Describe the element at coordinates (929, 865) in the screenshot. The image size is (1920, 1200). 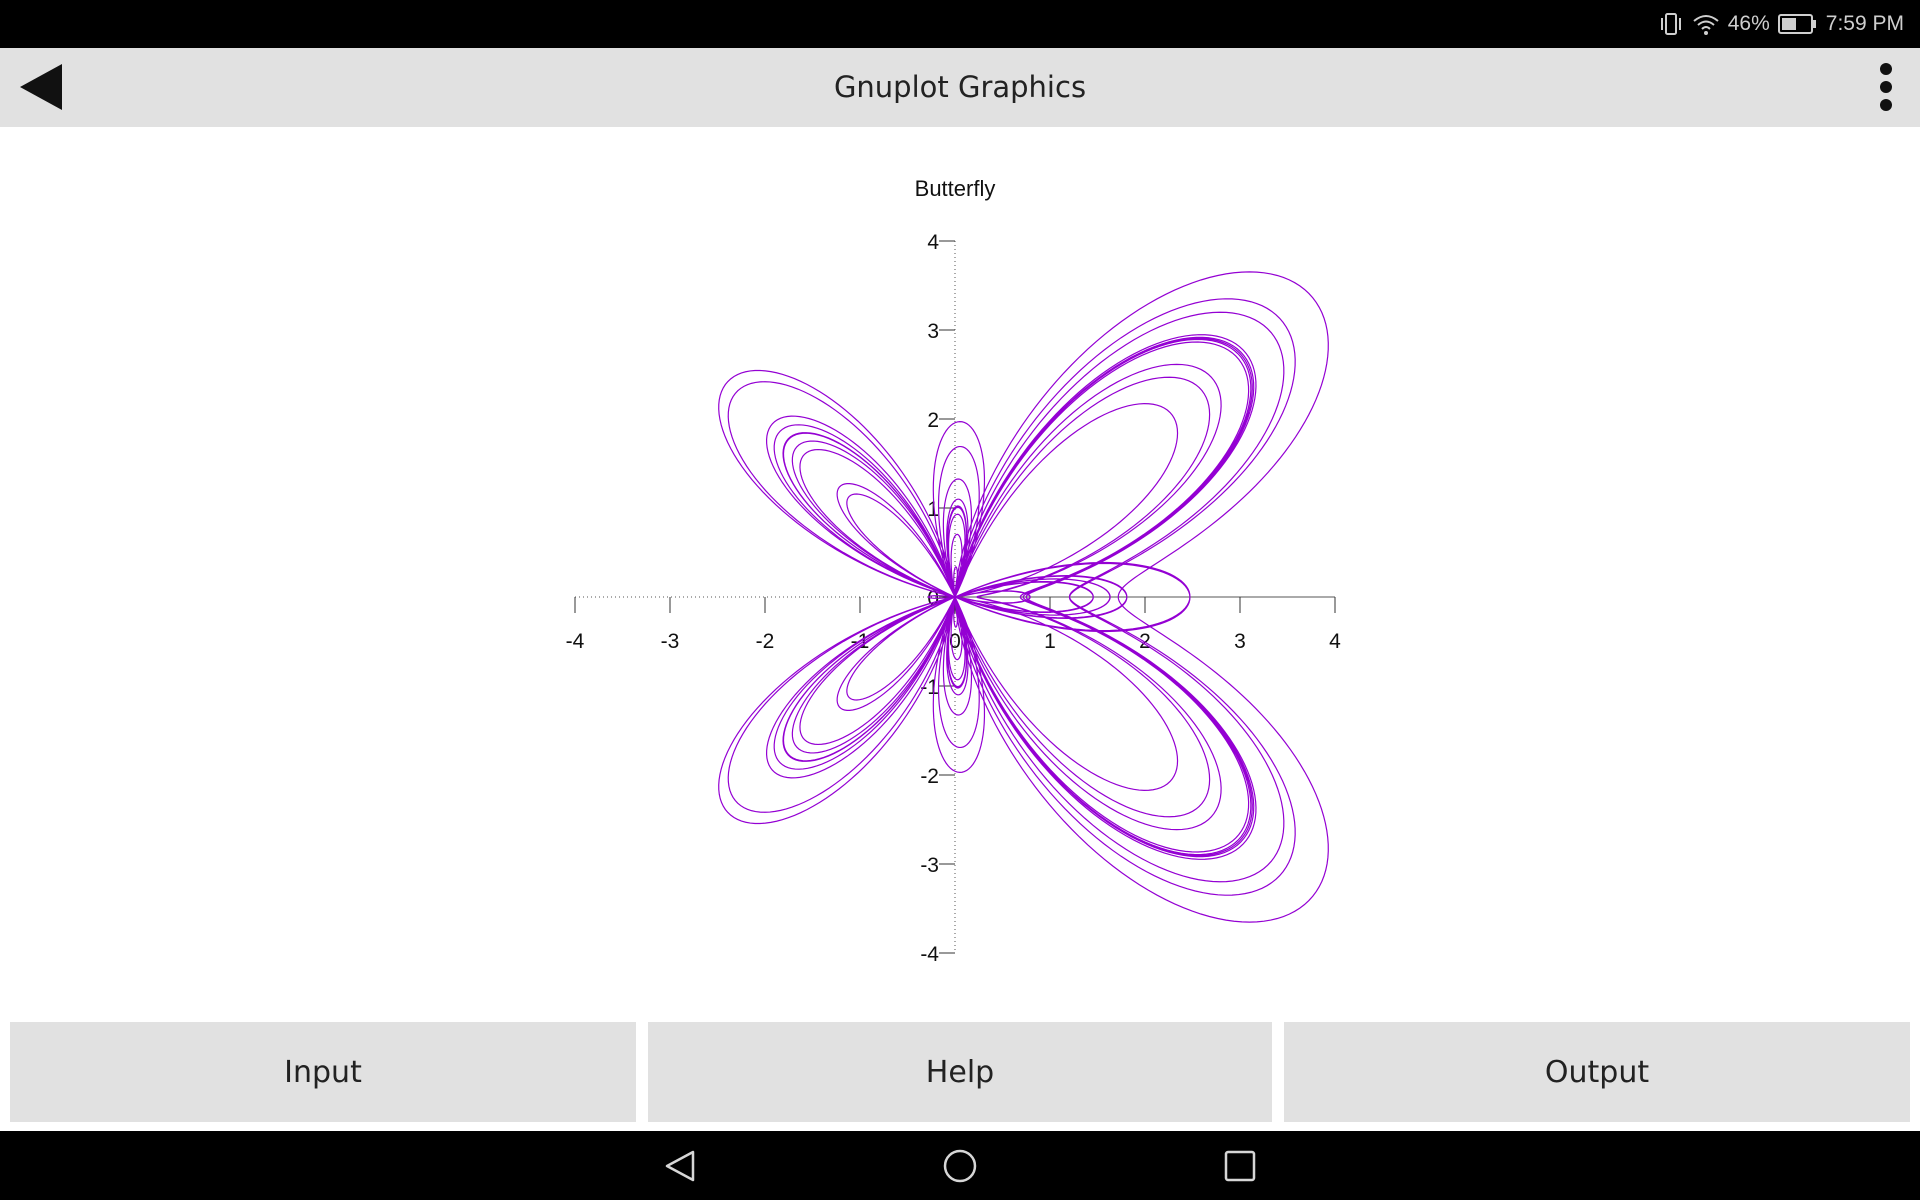
I see `y-tick-label: -3` at that location.